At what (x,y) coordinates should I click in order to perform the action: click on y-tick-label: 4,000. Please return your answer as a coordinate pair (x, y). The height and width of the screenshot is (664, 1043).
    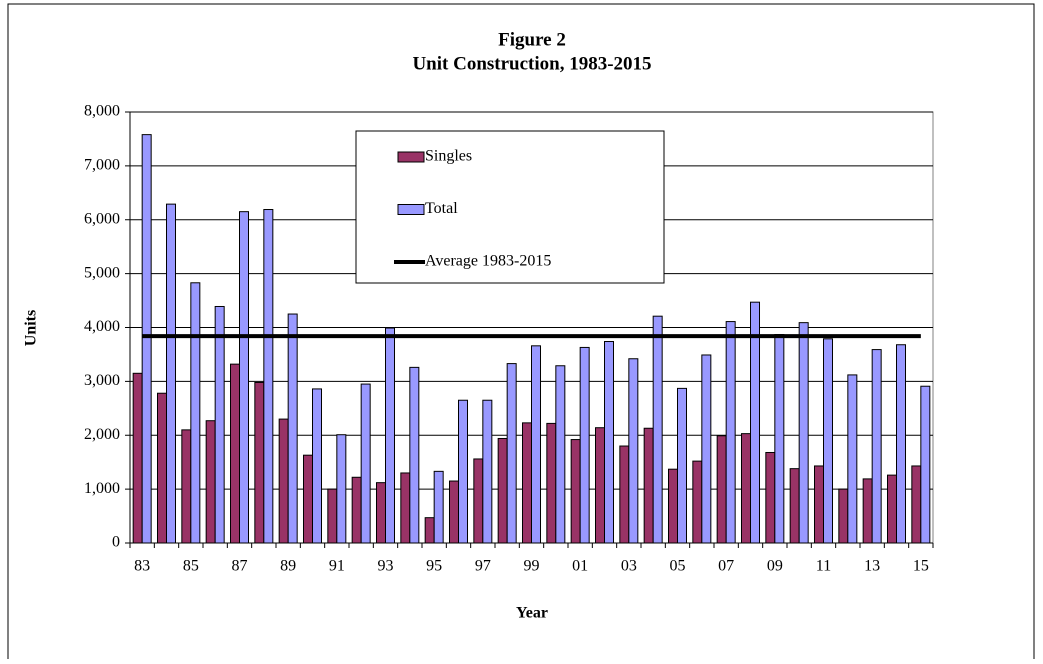
    Looking at the image, I should click on (102, 326).